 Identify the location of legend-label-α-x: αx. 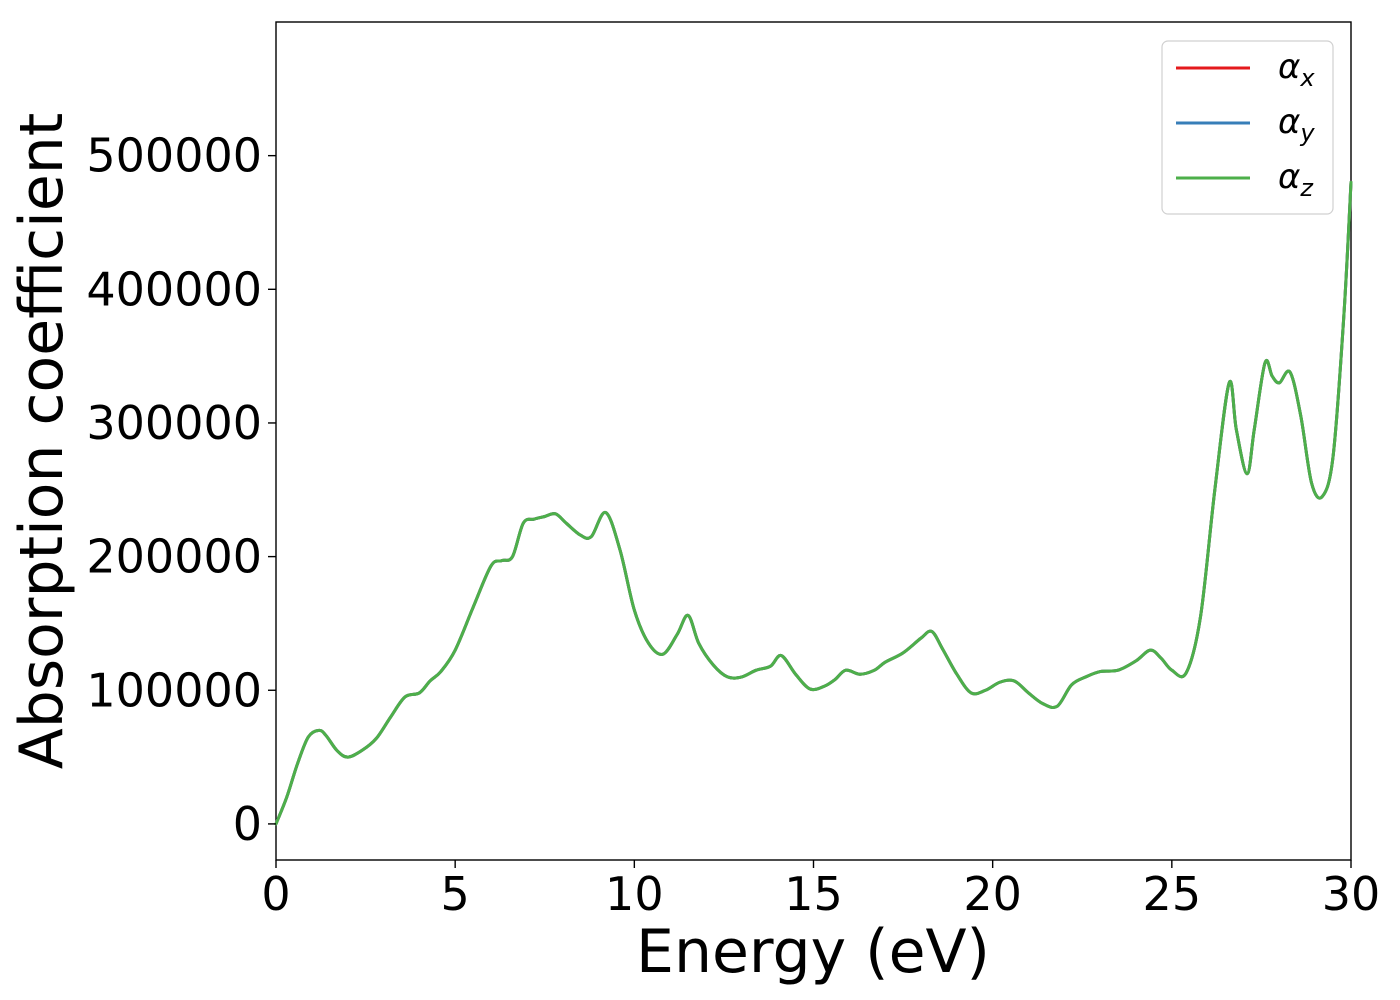
(1296, 69).